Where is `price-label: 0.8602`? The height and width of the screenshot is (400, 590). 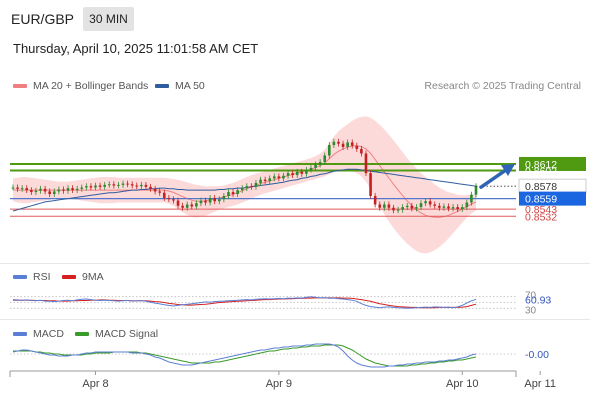 price-label: 0.8602 is located at coordinates (541, 172).